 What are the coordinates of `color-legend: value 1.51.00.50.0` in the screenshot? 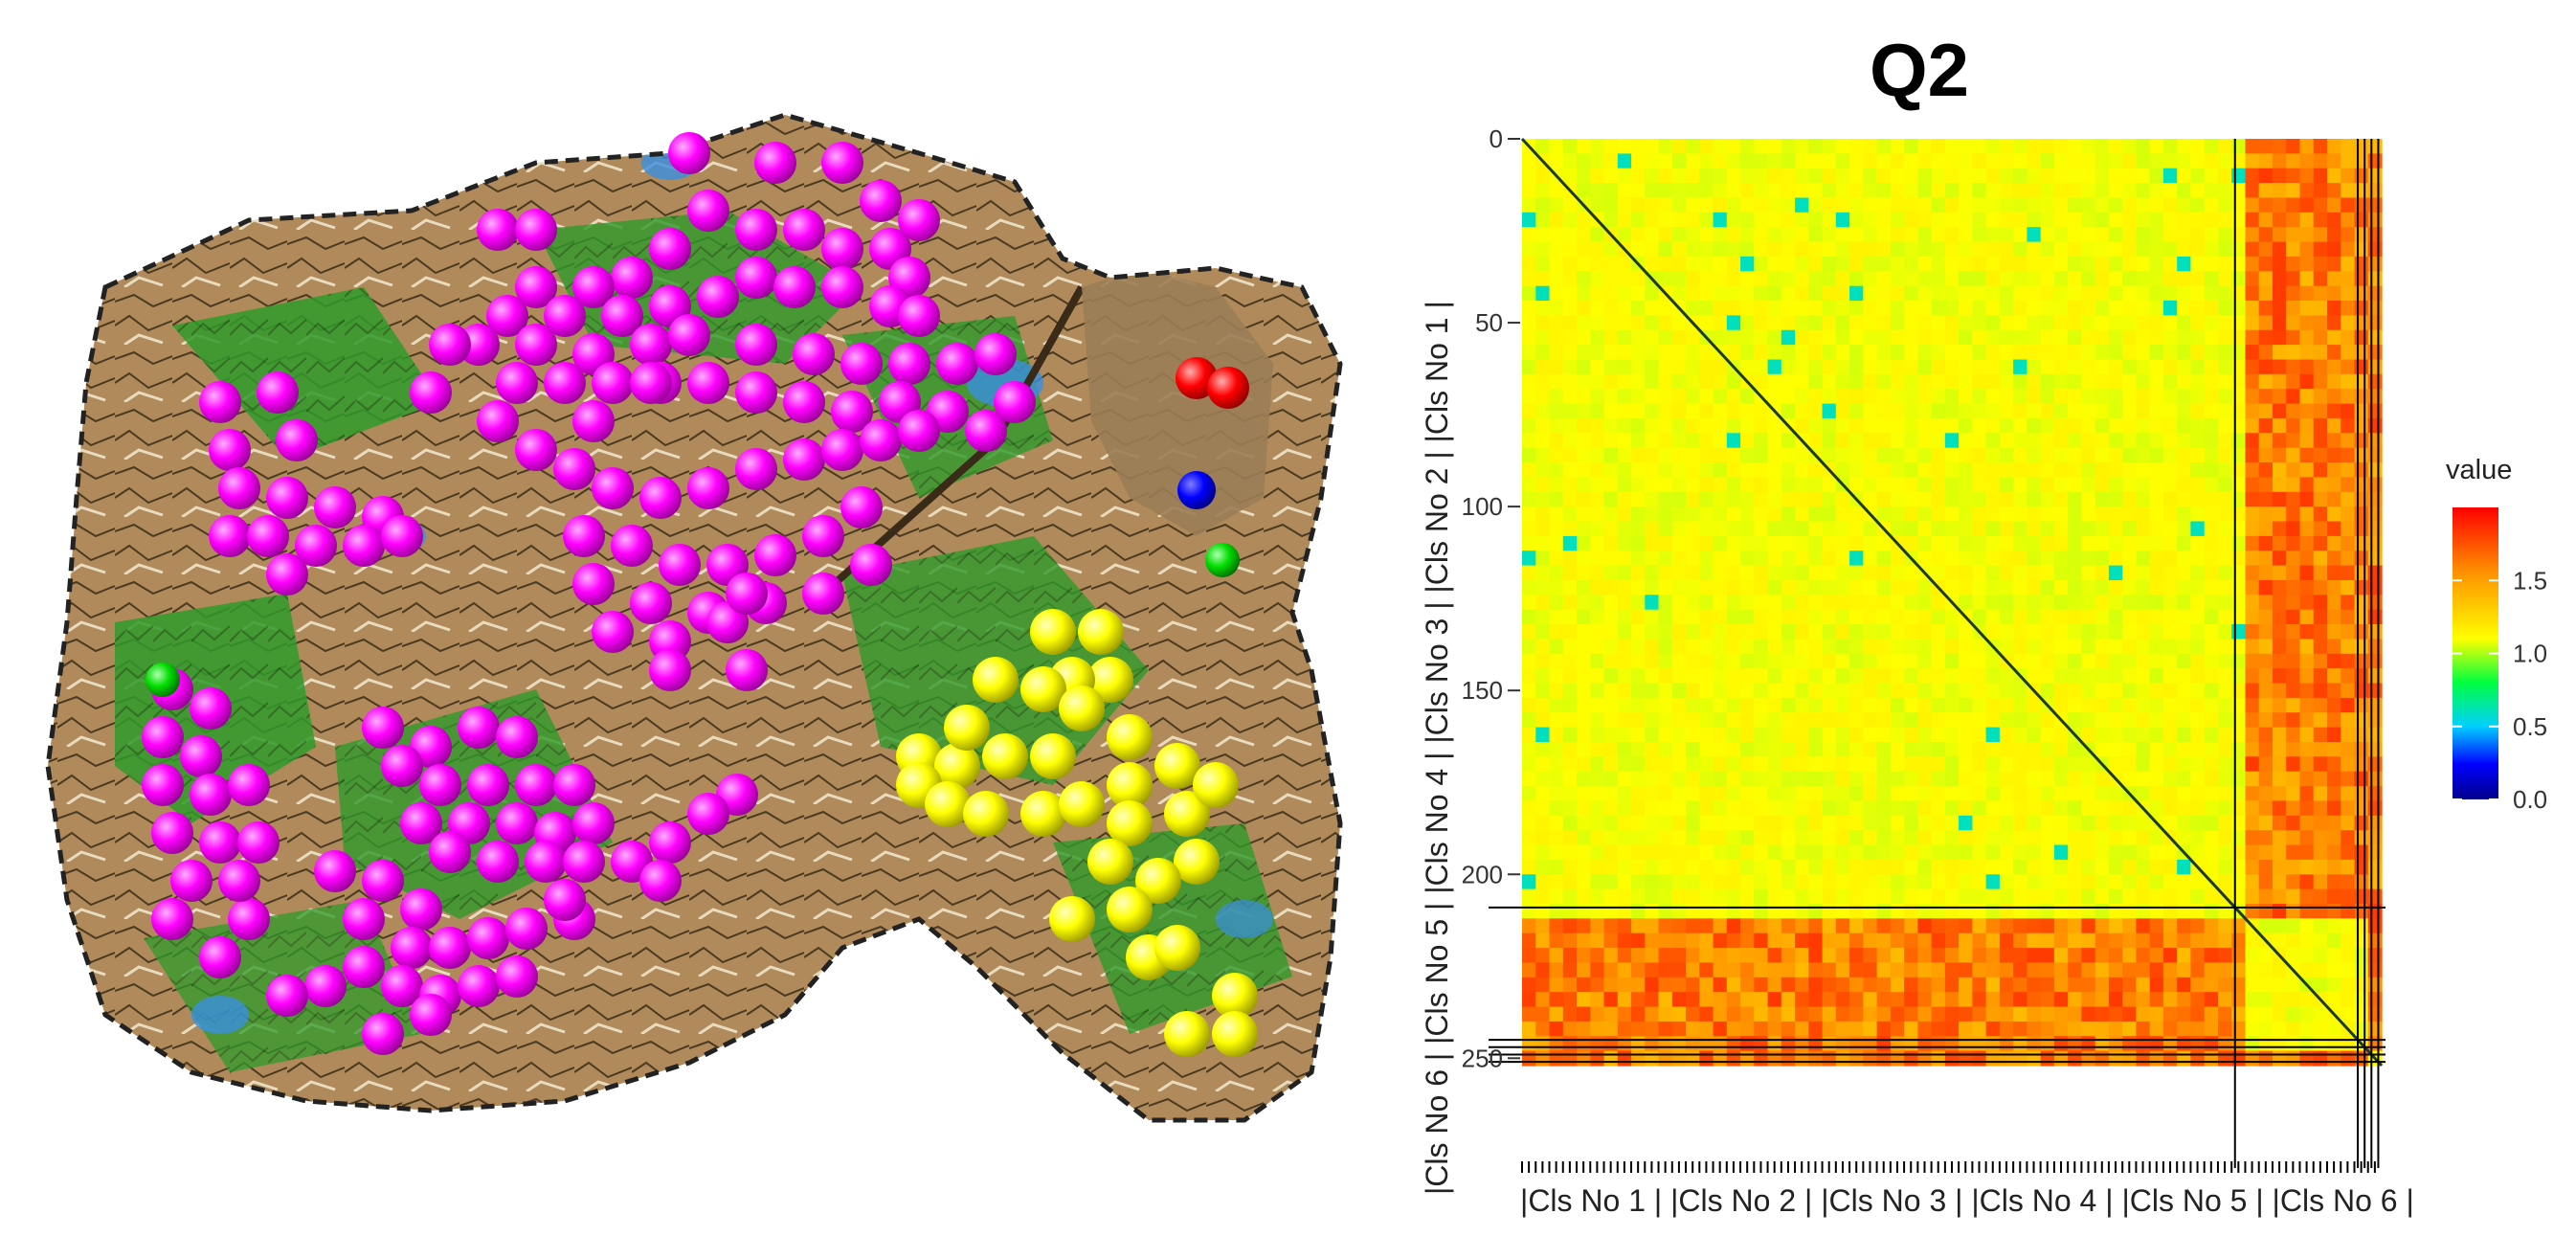 It's located at (2497, 634).